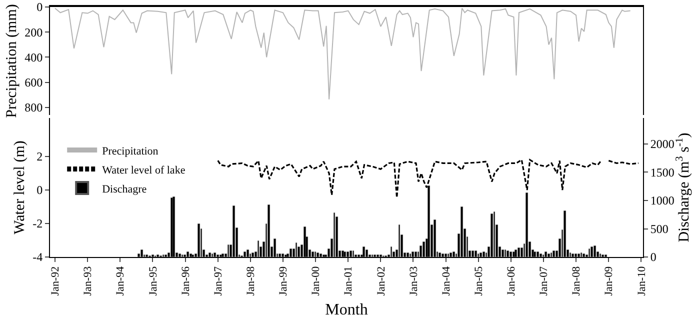 This screenshot has height=321, width=700. I want to click on x-tick-label: Jan-96, so click(186, 281).